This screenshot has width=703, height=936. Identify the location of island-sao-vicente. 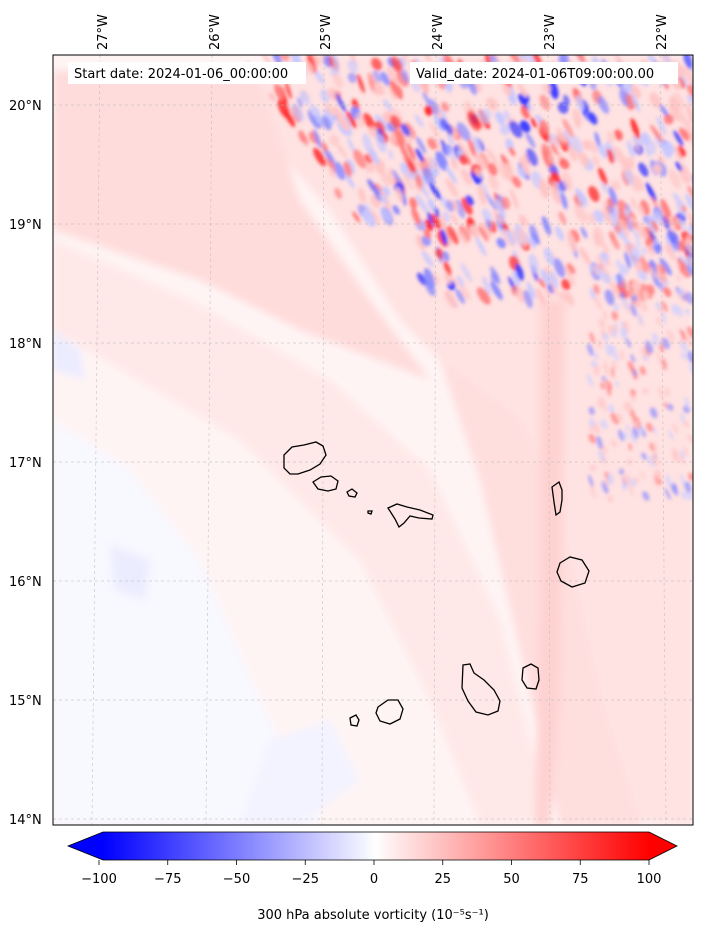
(325, 483).